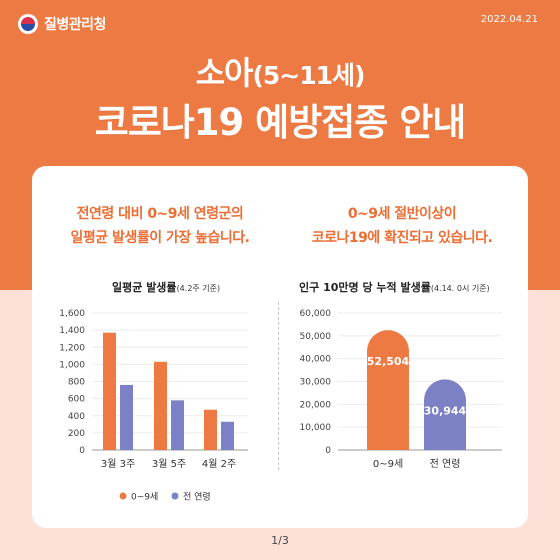  I want to click on left-x-tick-label: 4월 2주, so click(219, 464).